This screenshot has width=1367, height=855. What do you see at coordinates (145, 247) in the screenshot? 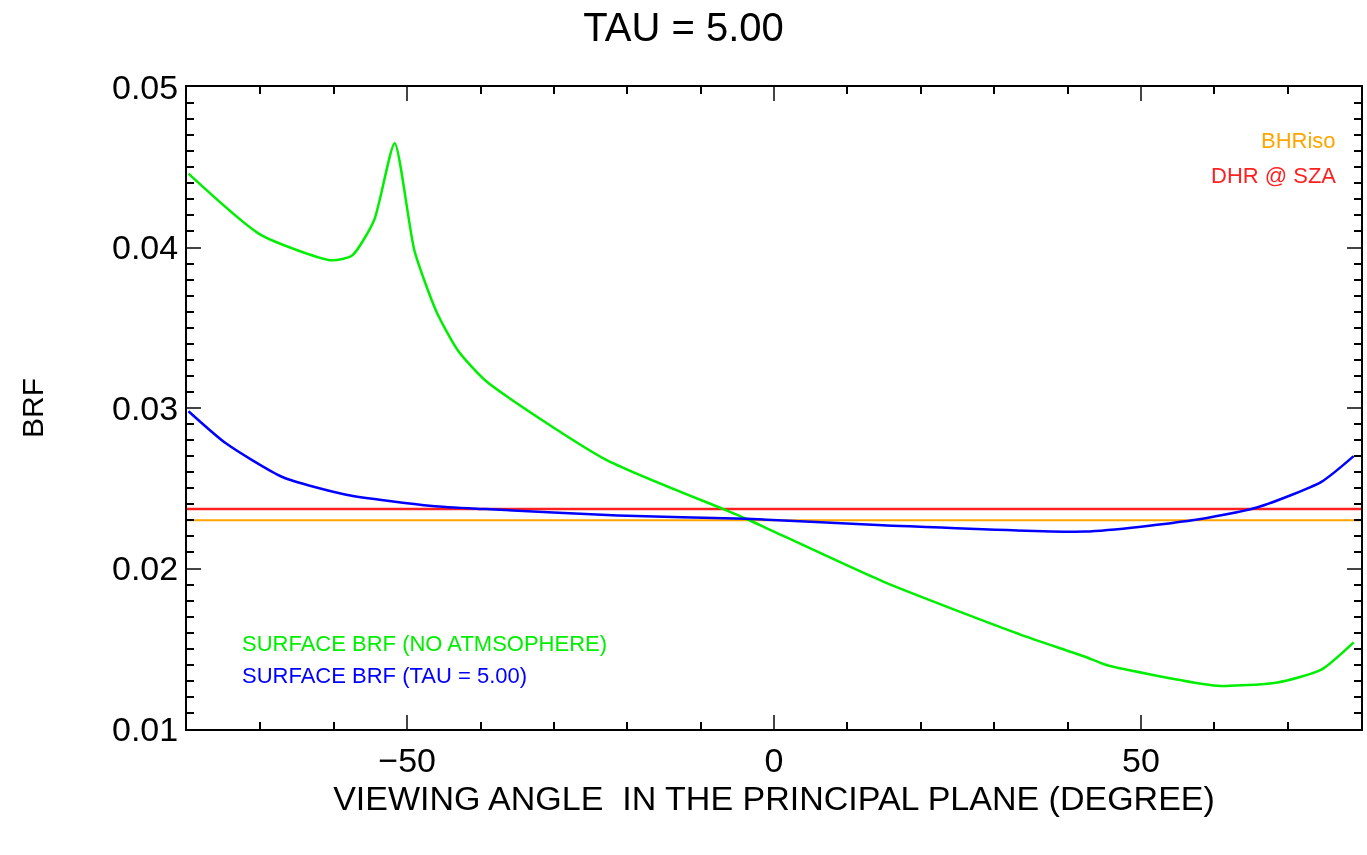
I see `y-tick-label: 0.04` at bounding box center [145, 247].